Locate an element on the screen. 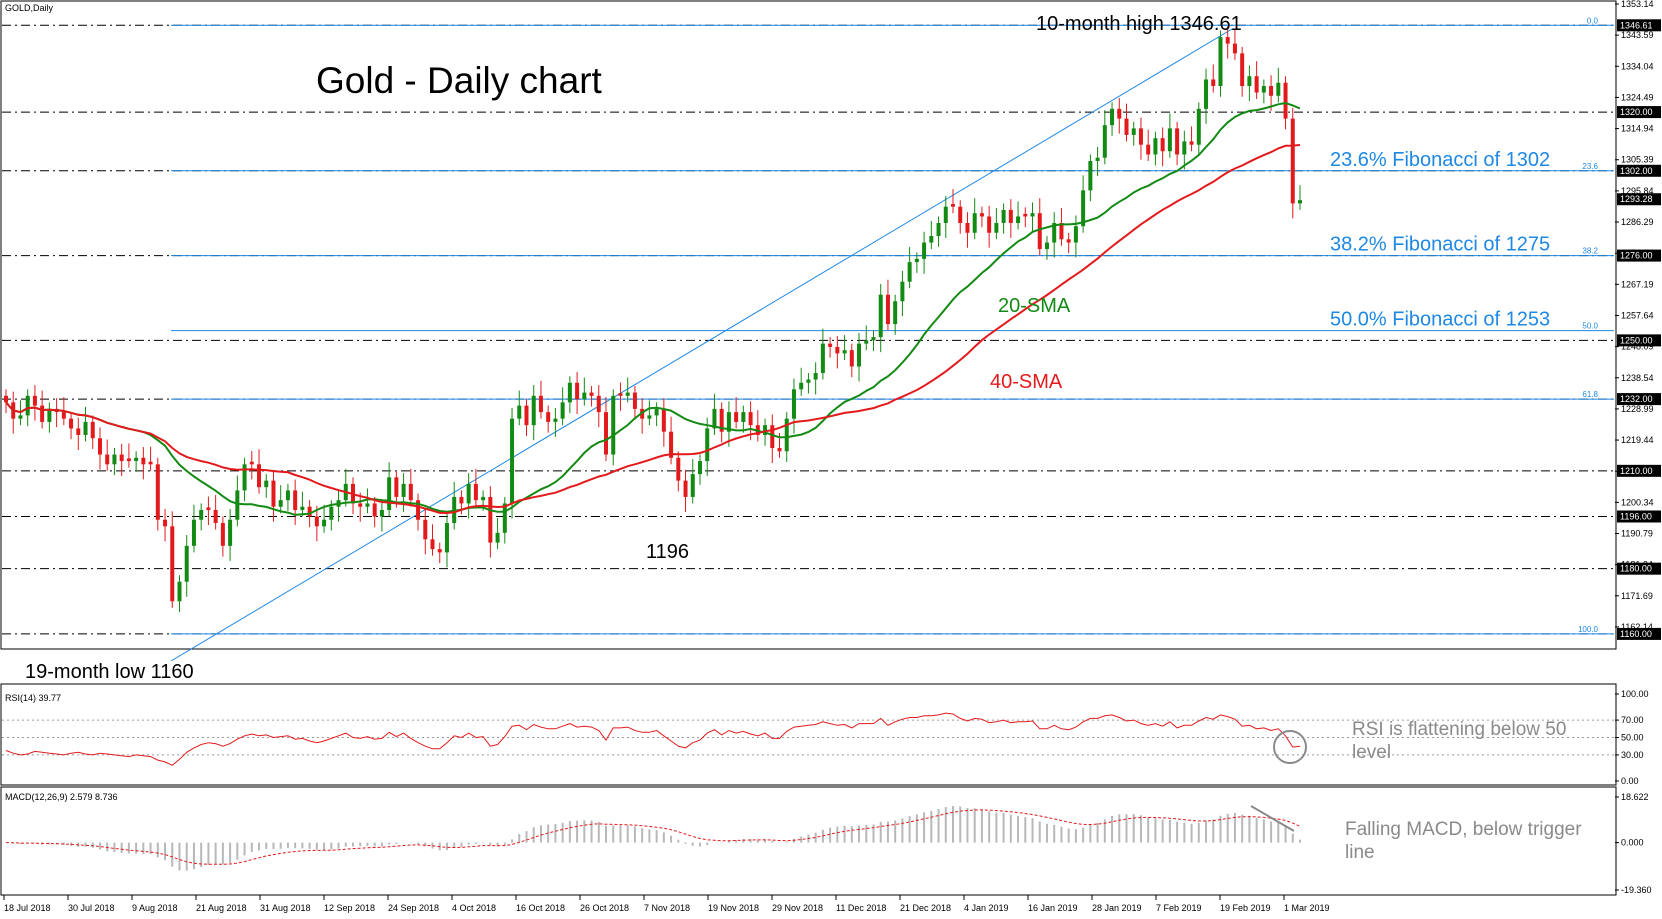 This screenshot has width=1662, height=919. annotation-line: line is located at coordinates (1360, 852).